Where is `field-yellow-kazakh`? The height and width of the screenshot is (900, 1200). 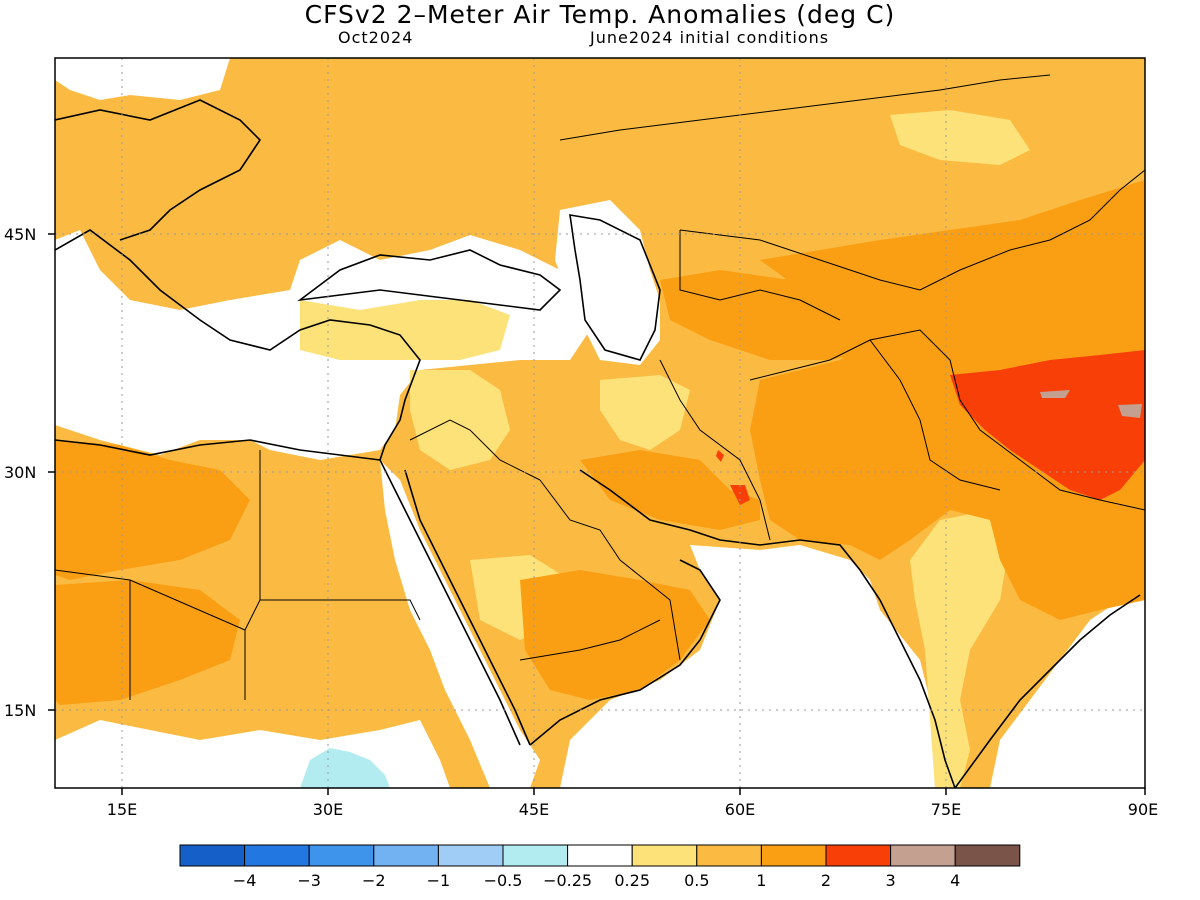 field-yellow-kazakh is located at coordinates (960, 137).